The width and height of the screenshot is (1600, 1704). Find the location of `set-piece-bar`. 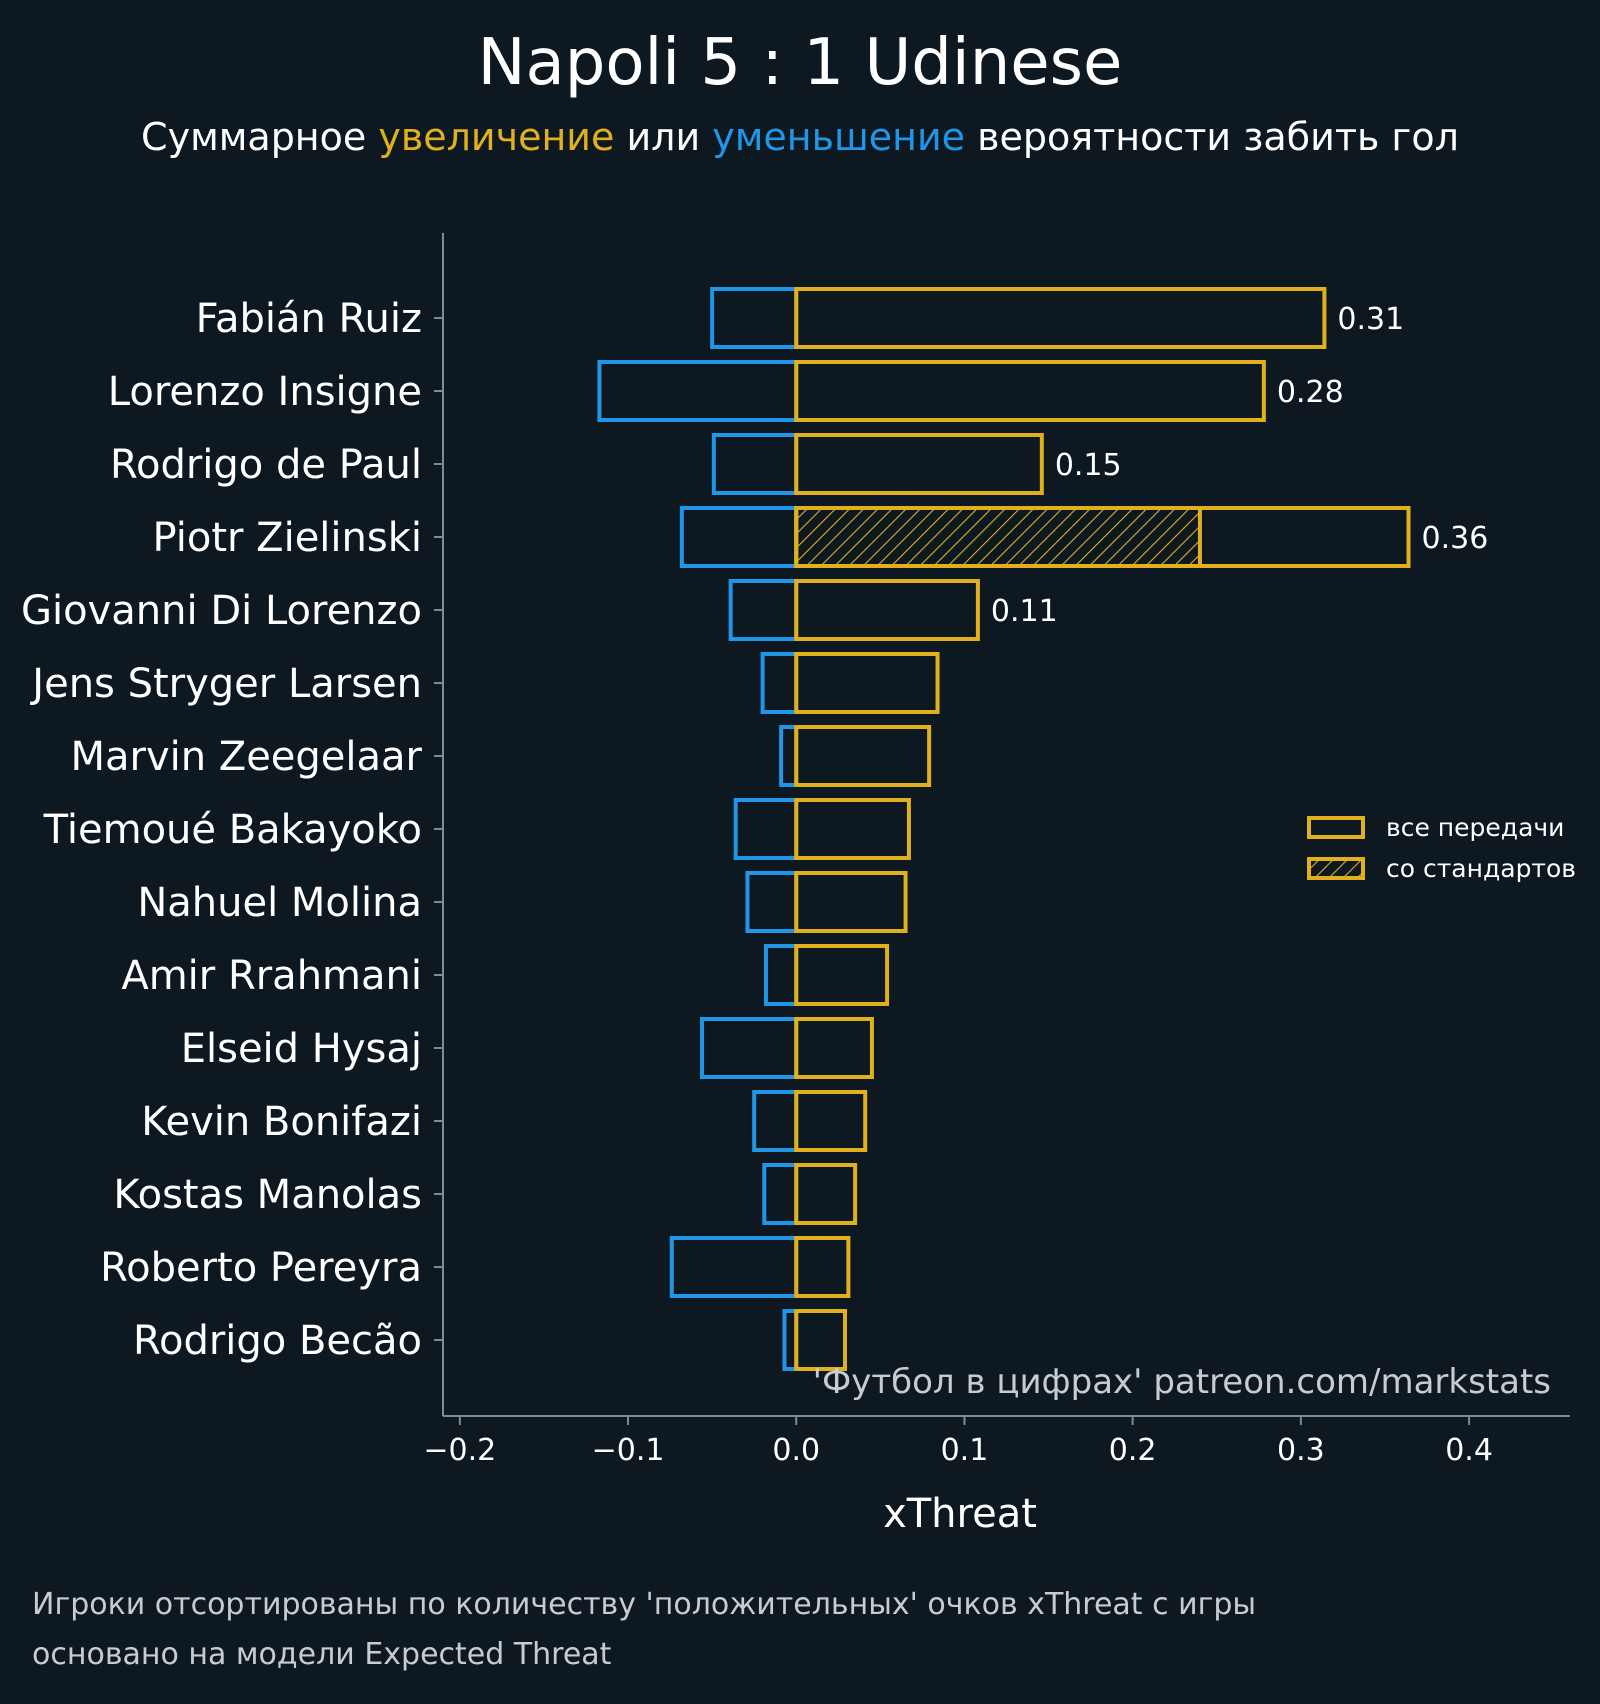

set-piece-bar is located at coordinates (998, 537).